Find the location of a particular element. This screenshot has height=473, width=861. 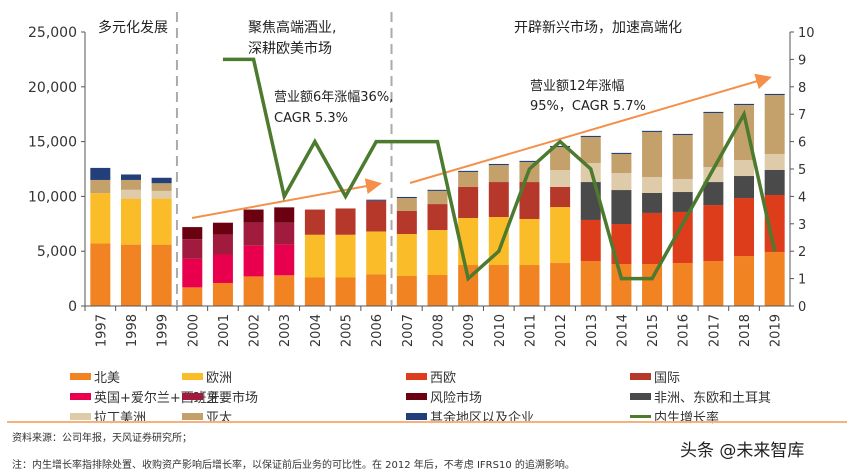

y2-tick-label: 2 is located at coordinates (802, 252).